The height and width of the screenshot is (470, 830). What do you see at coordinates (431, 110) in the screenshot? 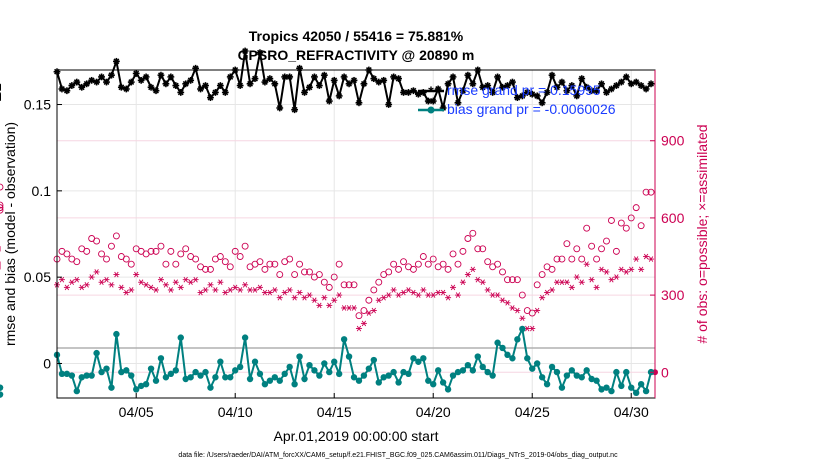
I see `legend-bias-marker` at bounding box center [431, 110].